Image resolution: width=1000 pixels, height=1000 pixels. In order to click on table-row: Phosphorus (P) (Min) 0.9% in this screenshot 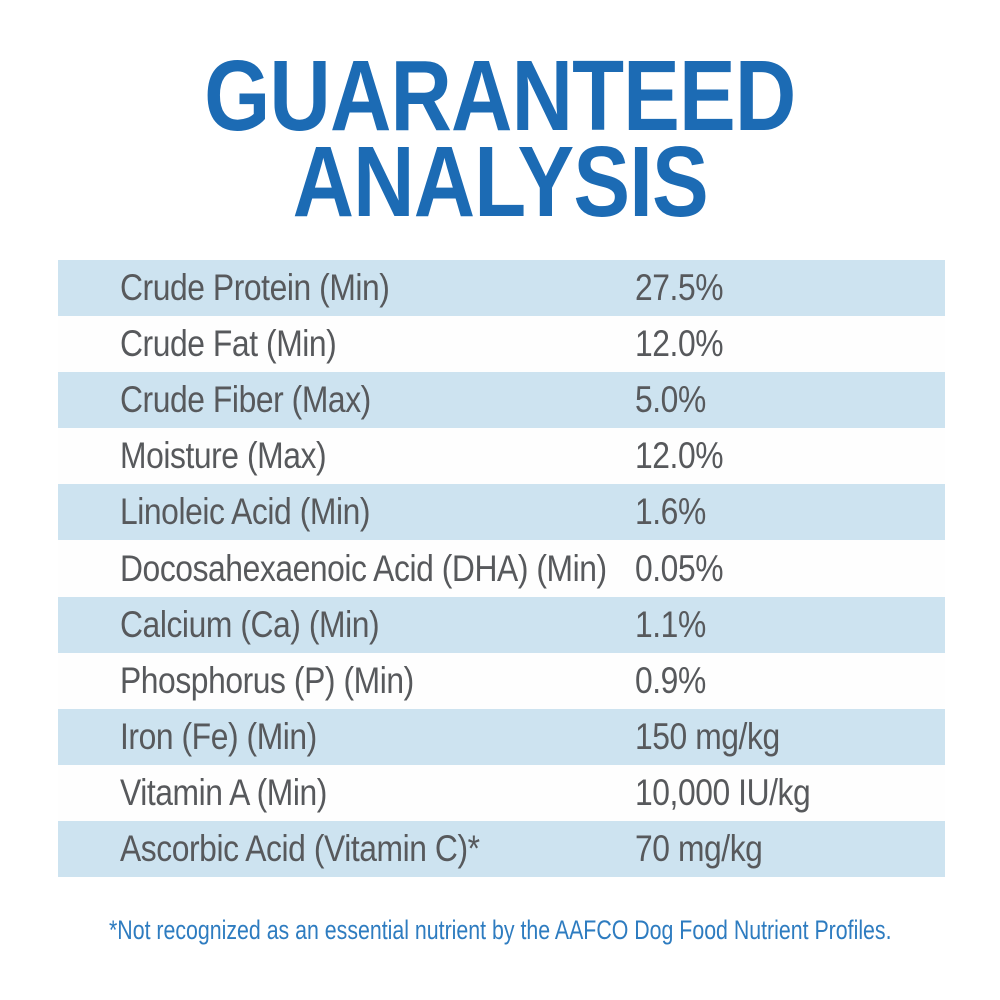, I will do `click(501, 680)`.